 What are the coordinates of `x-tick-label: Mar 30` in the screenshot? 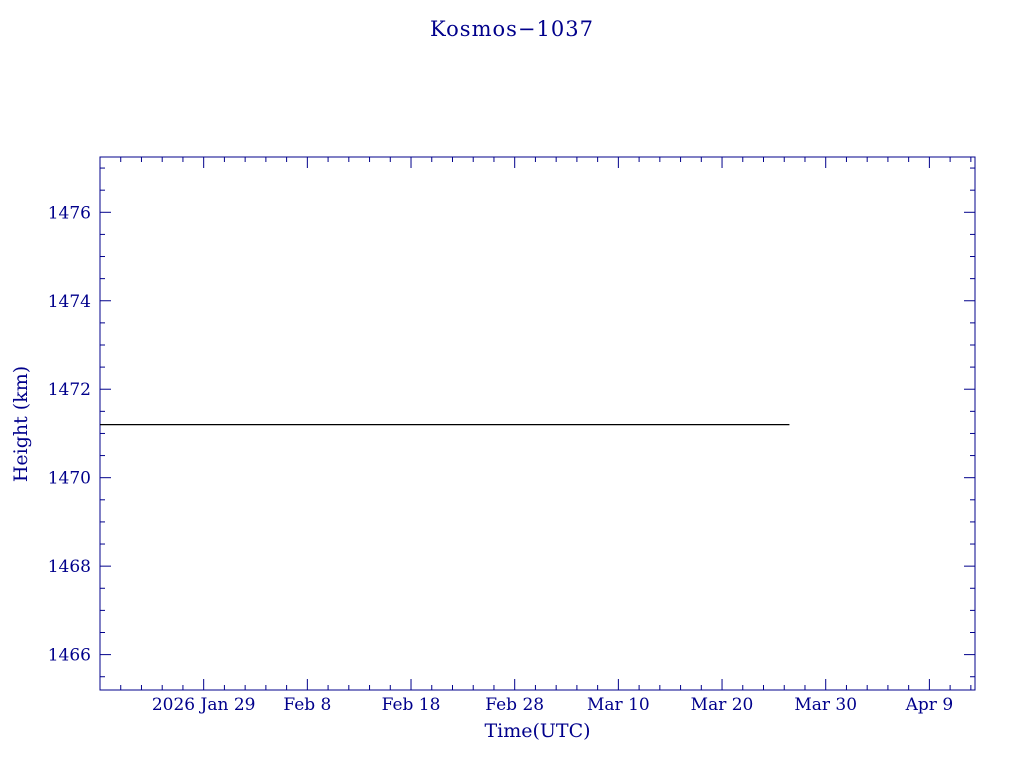 It's located at (825, 705).